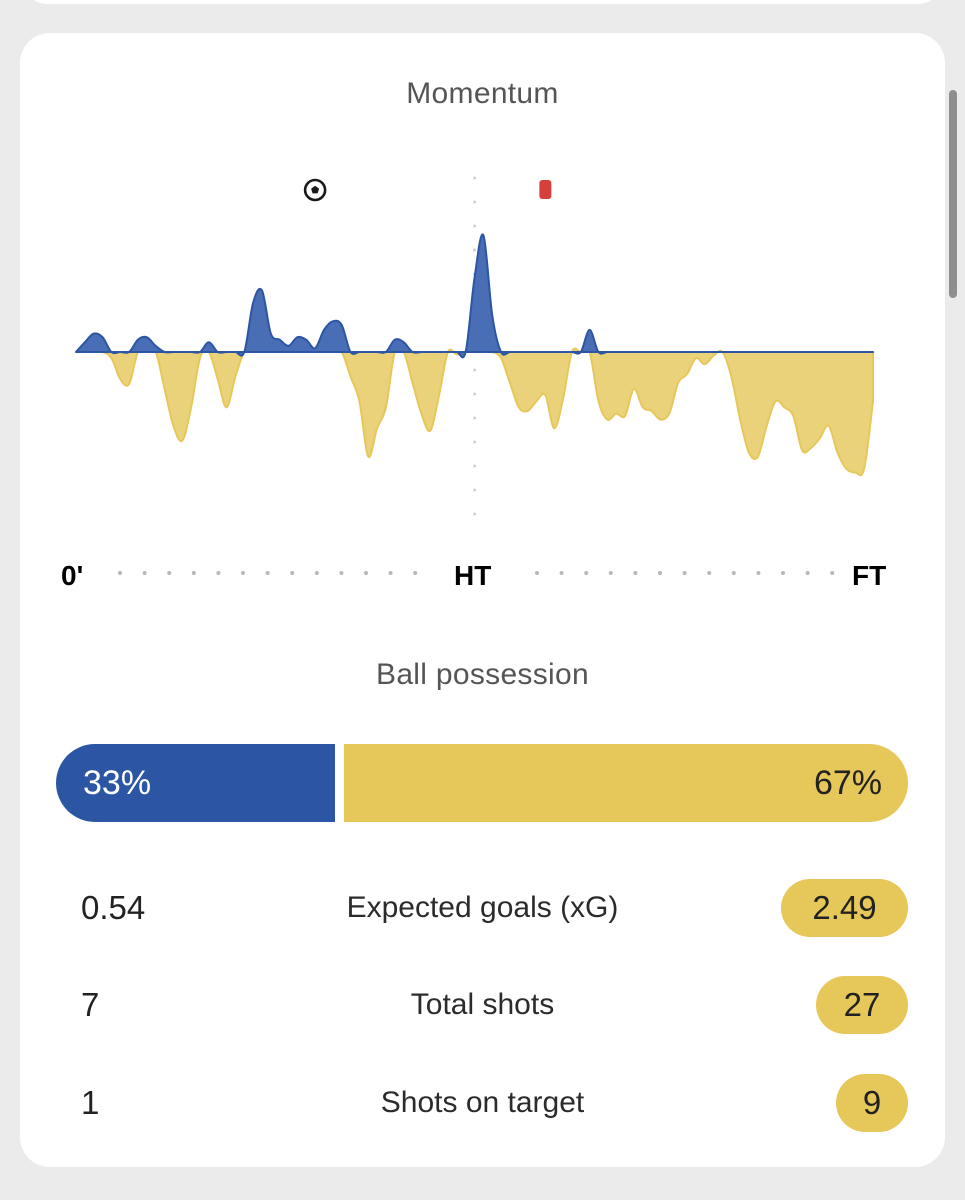 The image size is (965, 1200). Describe the element at coordinates (545, 189) in the screenshot. I see `red-card-icon` at that location.